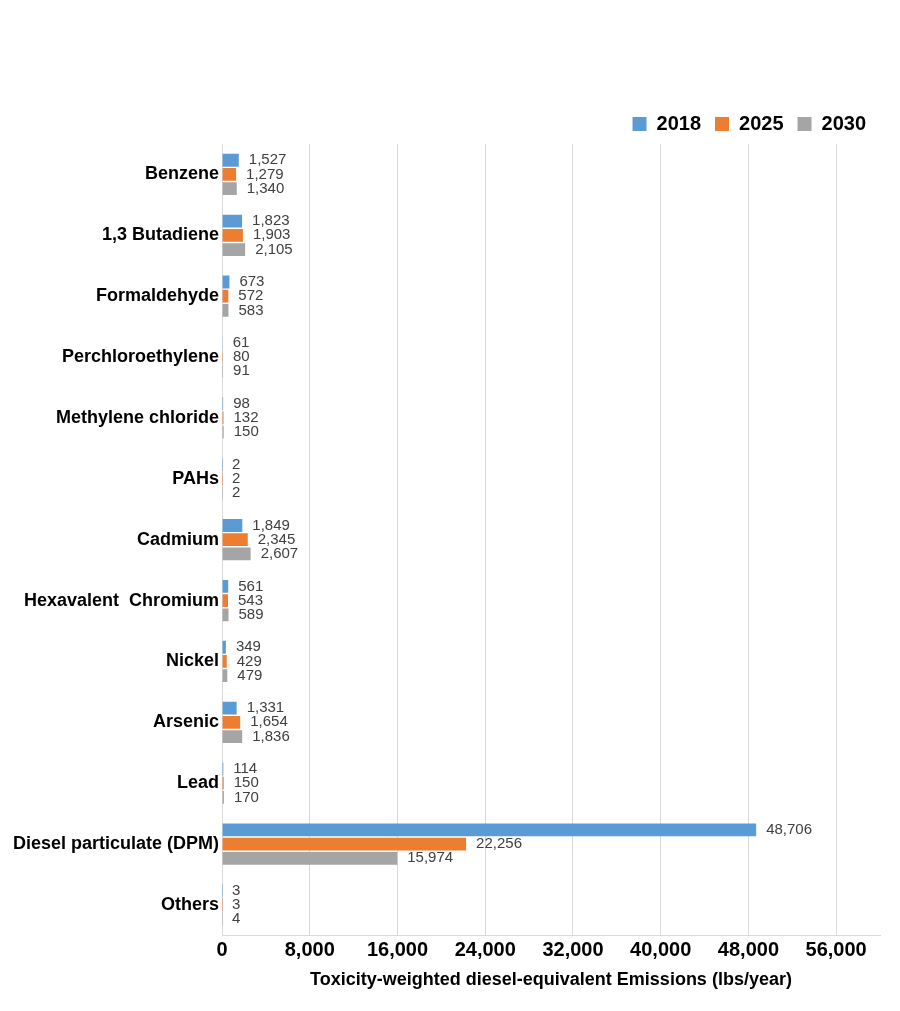 This screenshot has height=1011, width=900. What do you see at coordinates (116, 843) in the screenshot?
I see `y-tick-label: Diesel particulate (DPM)` at bounding box center [116, 843].